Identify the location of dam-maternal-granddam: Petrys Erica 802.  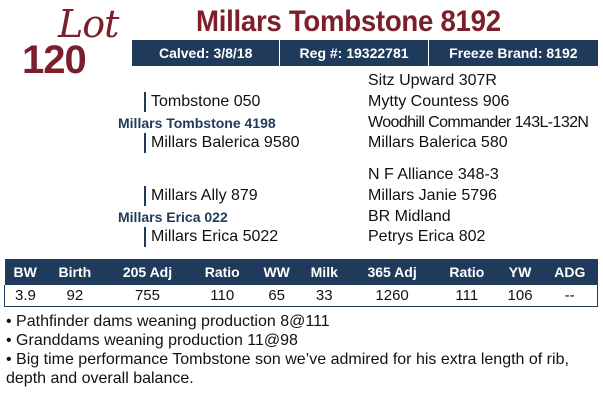
(427, 236).